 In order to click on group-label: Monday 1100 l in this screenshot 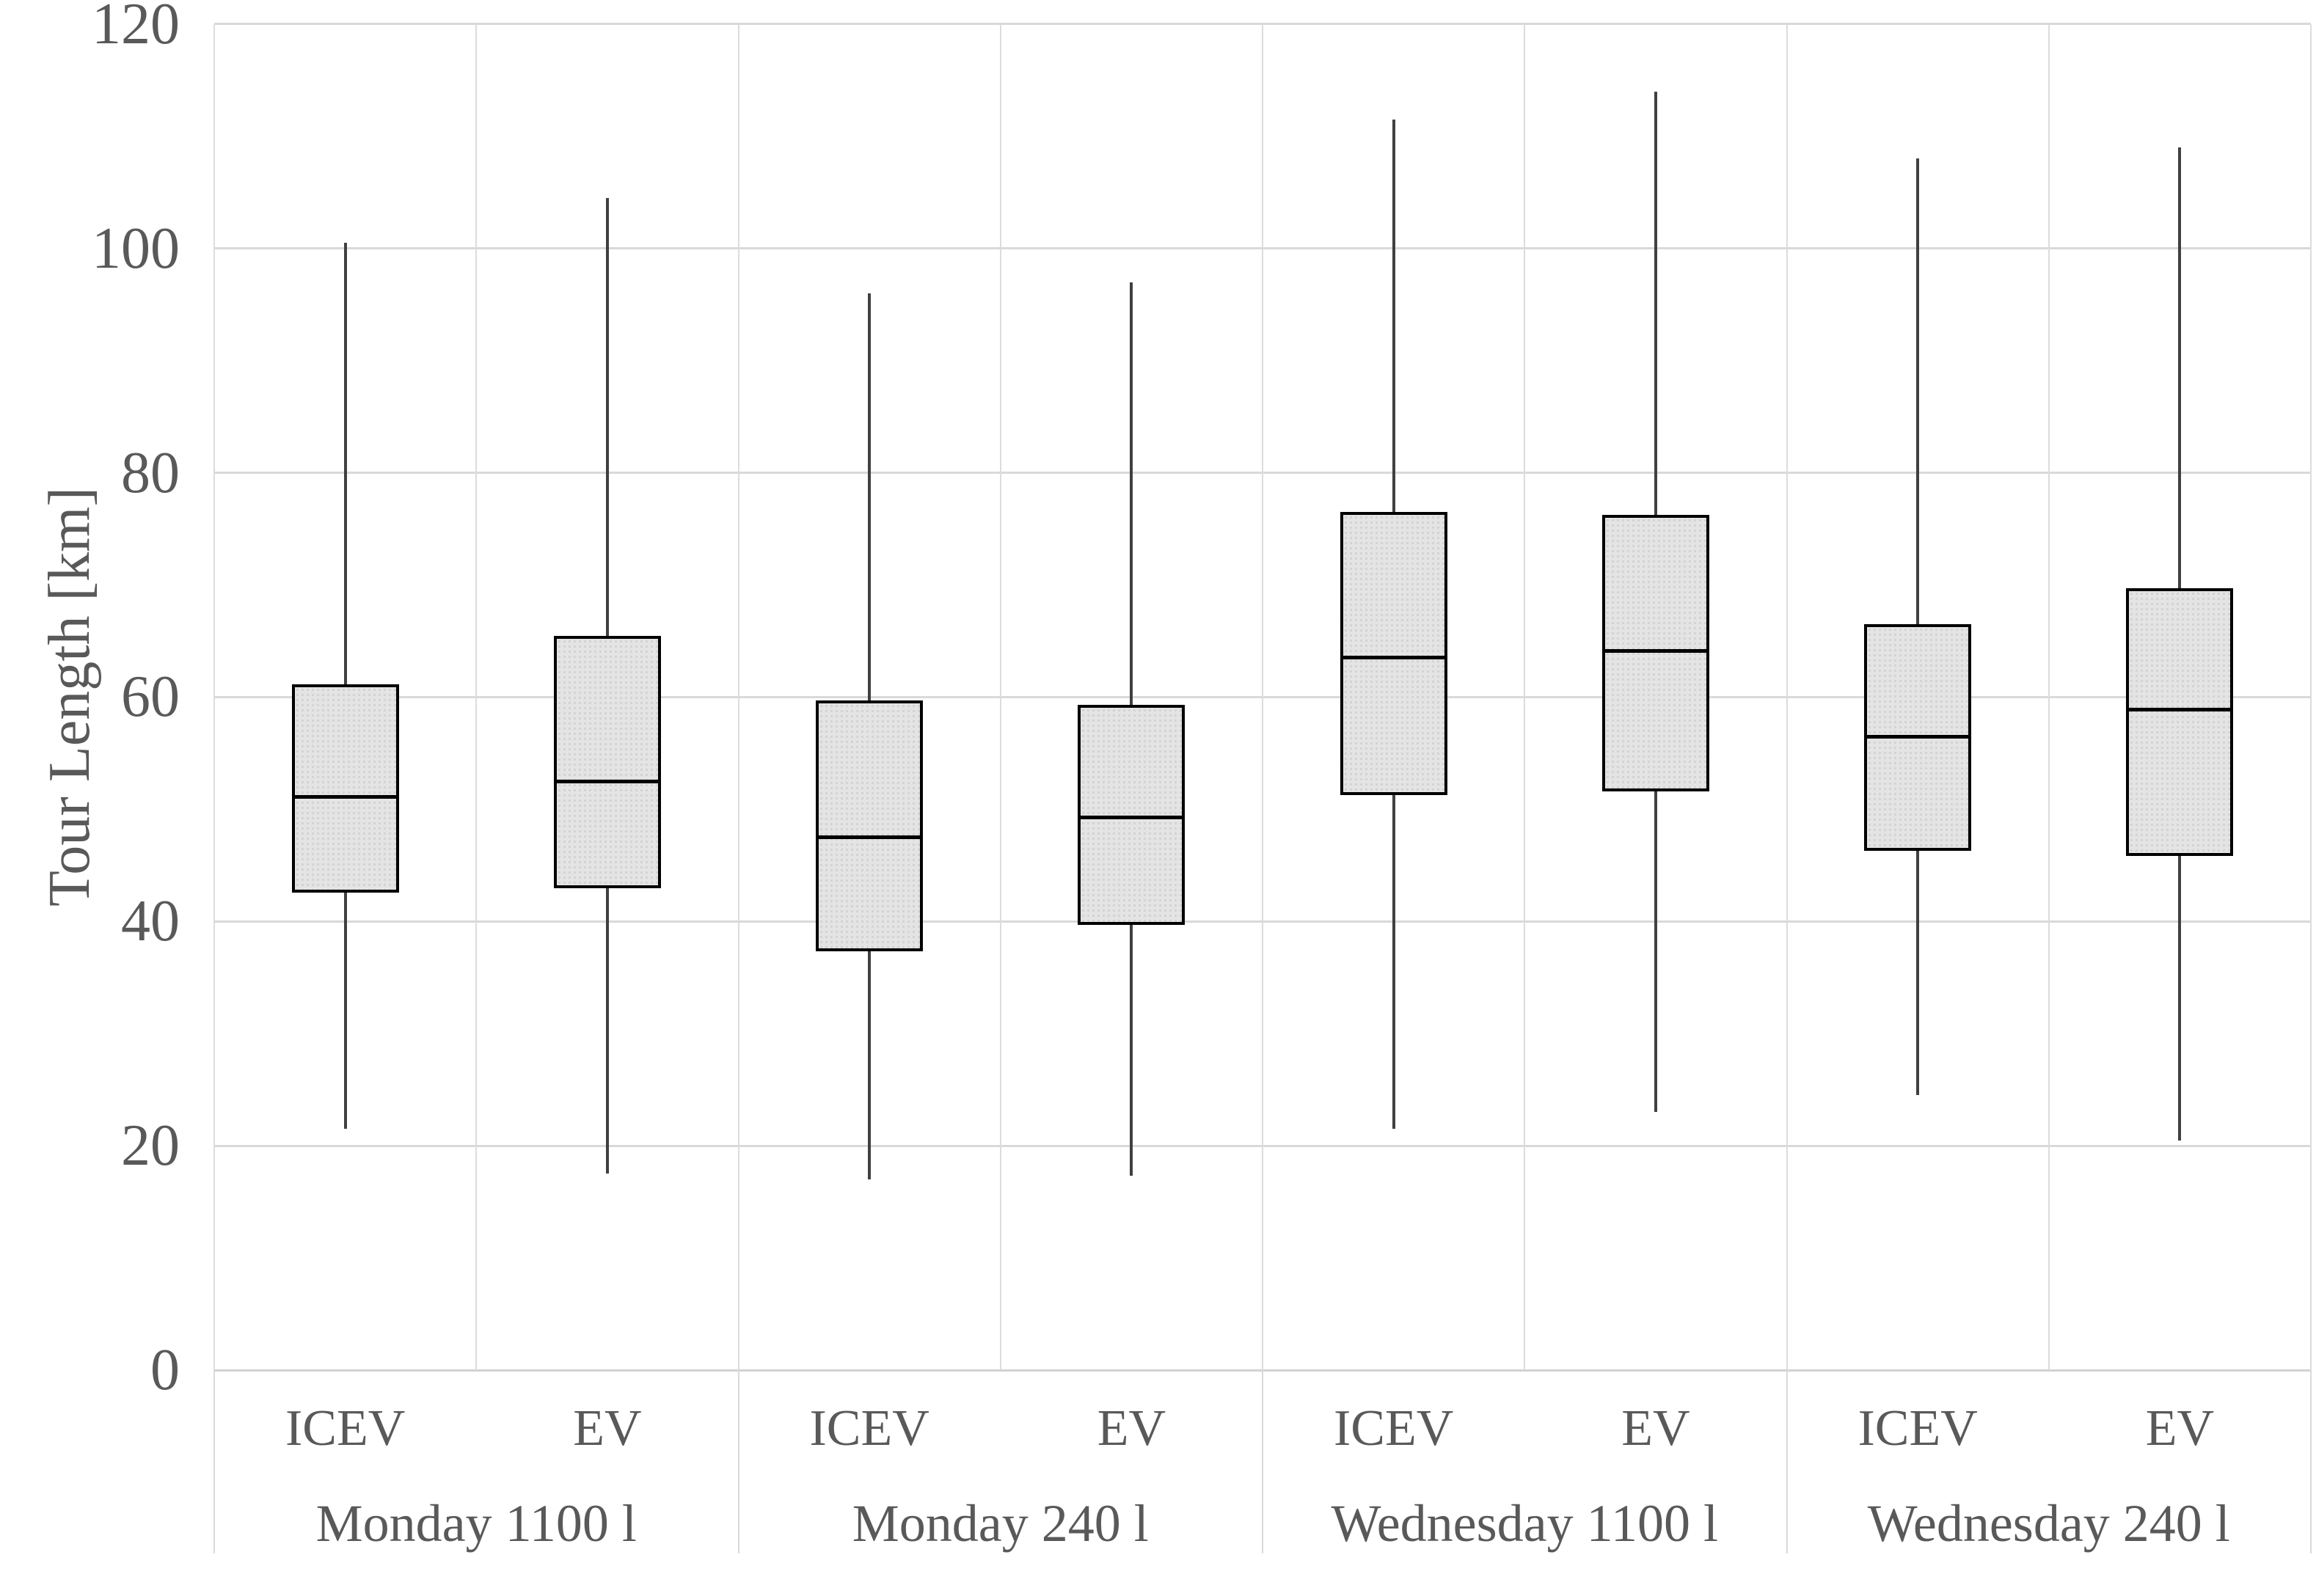, I will do `click(476, 1523)`.